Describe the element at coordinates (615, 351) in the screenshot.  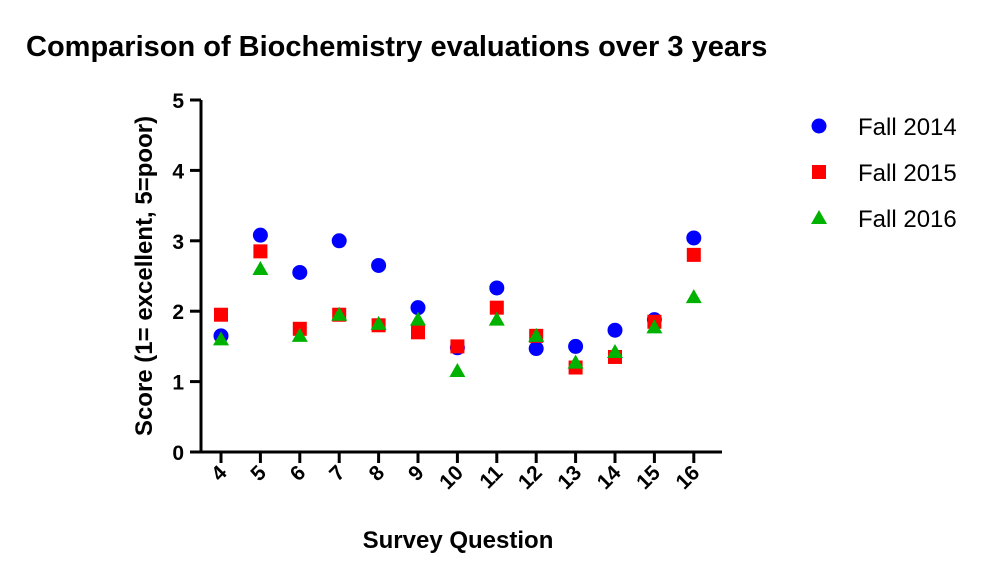
I see `point-fall-2016-q14` at that location.